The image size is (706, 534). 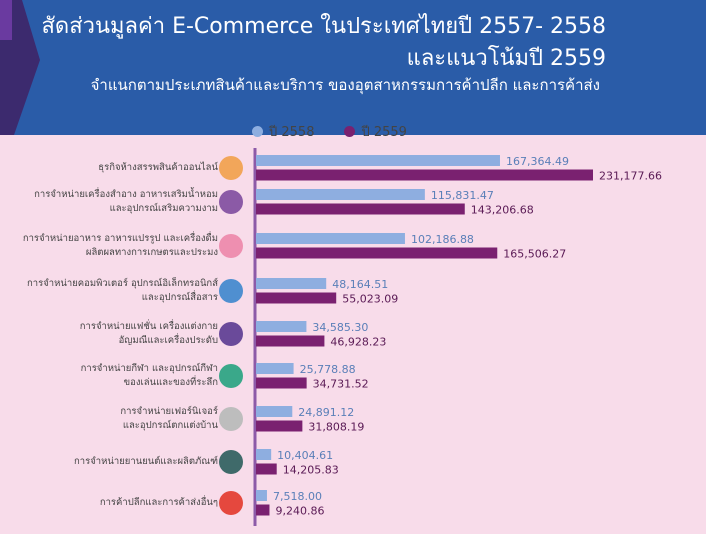 What do you see at coordinates (179, 297) in the screenshot?
I see `category-label-line: และอุปกรณ์สื่อสาร` at bounding box center [179, 297].